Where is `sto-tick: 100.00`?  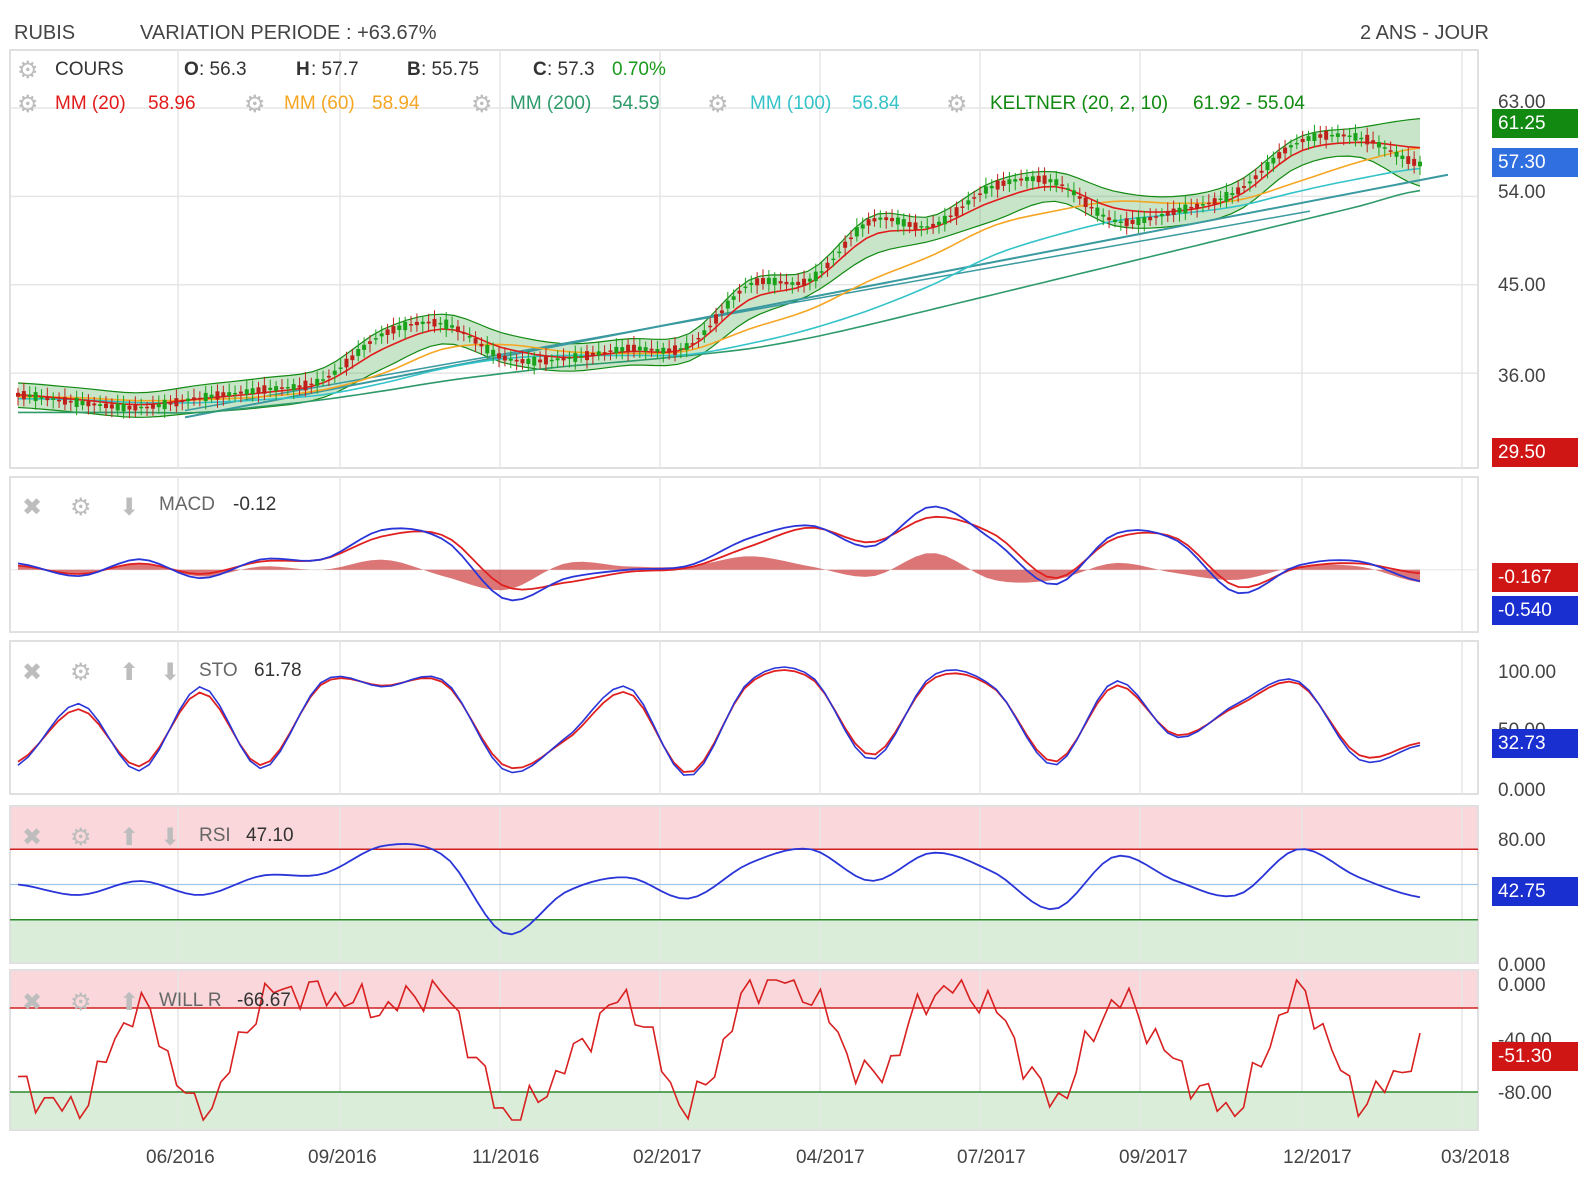 sto-tick: 100.00 is located at coordinates (1527, 672).